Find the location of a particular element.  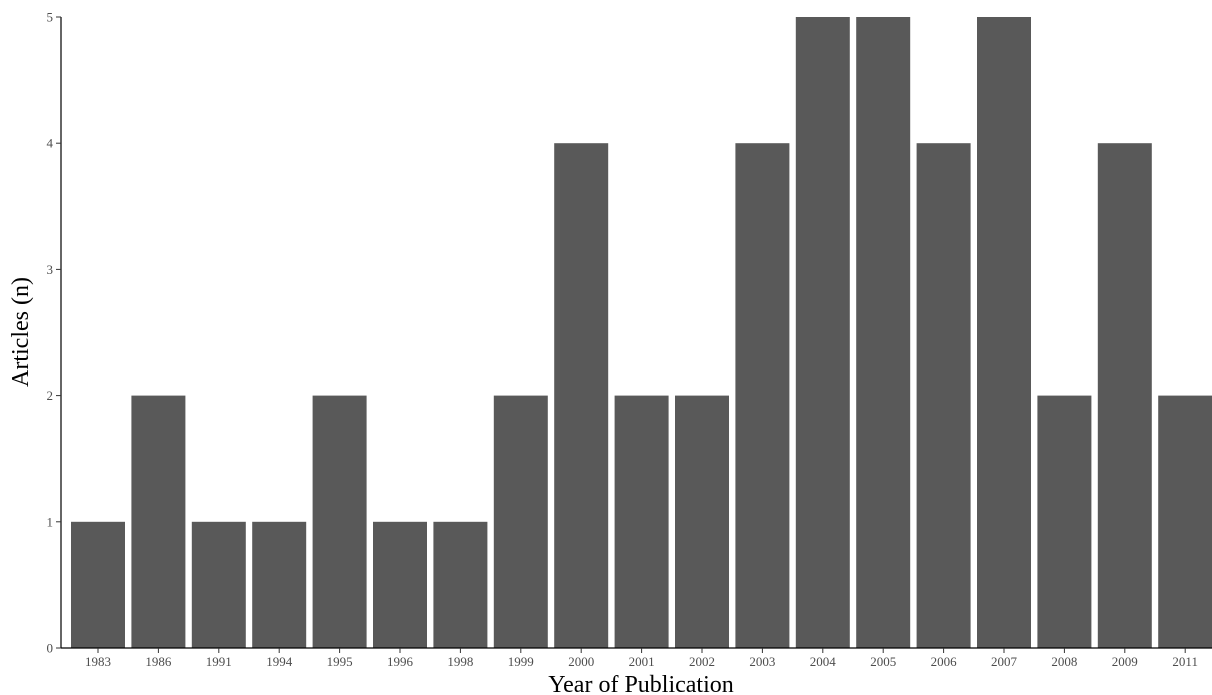

x-tick-label: 2009 is located at coordinates (1125, 661).